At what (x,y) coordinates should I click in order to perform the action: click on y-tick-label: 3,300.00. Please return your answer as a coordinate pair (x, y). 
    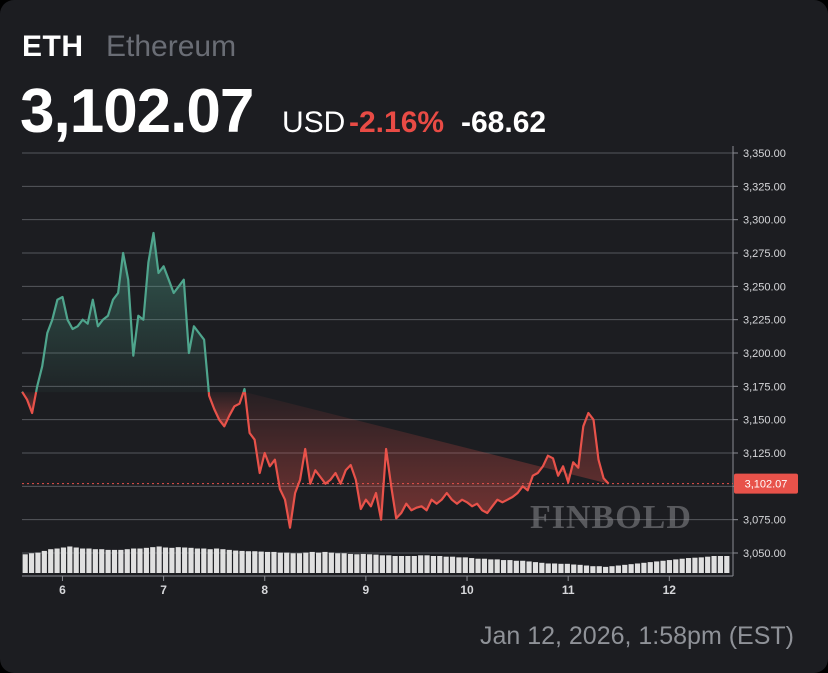
    Looking at the image, I should click on (764, 221).